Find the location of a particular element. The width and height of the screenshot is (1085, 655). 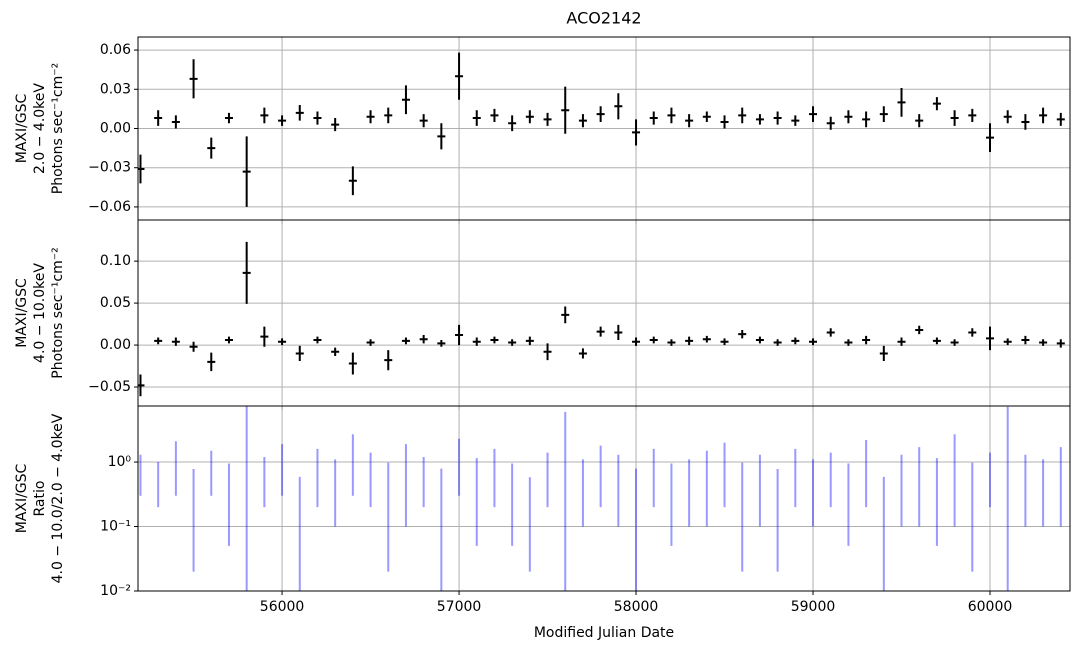

y-tick-label: 0.10 is located at coordinates (115, 261).